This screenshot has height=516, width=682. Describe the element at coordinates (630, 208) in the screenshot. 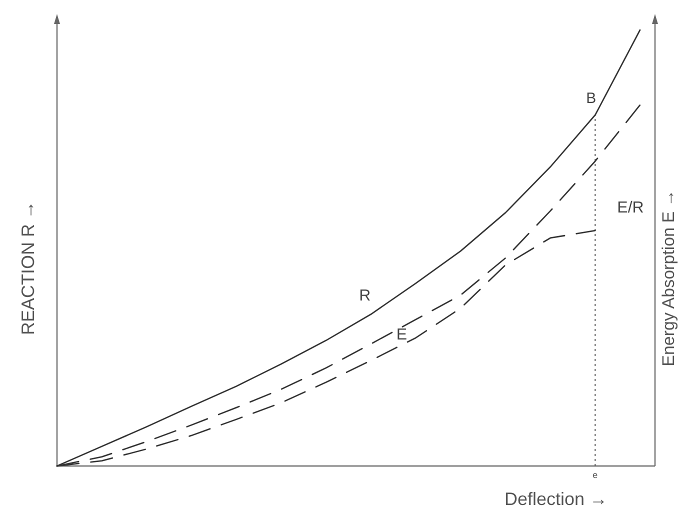

I see `series-label: E/R` at that location.